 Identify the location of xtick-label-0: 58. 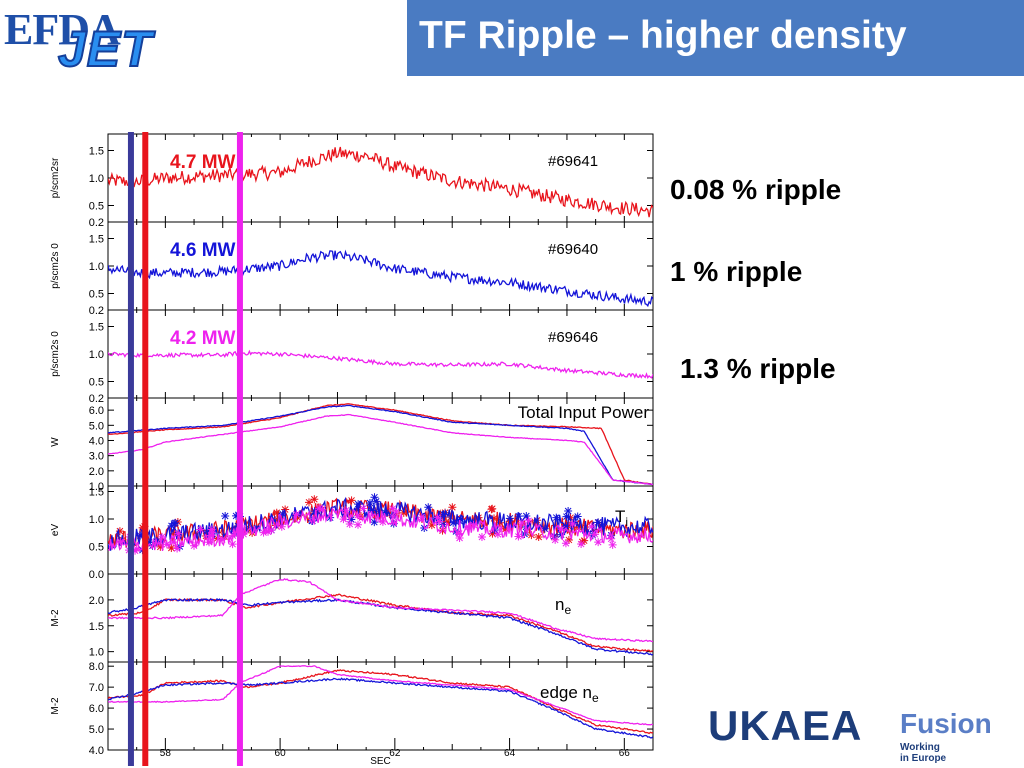
(166, 753).